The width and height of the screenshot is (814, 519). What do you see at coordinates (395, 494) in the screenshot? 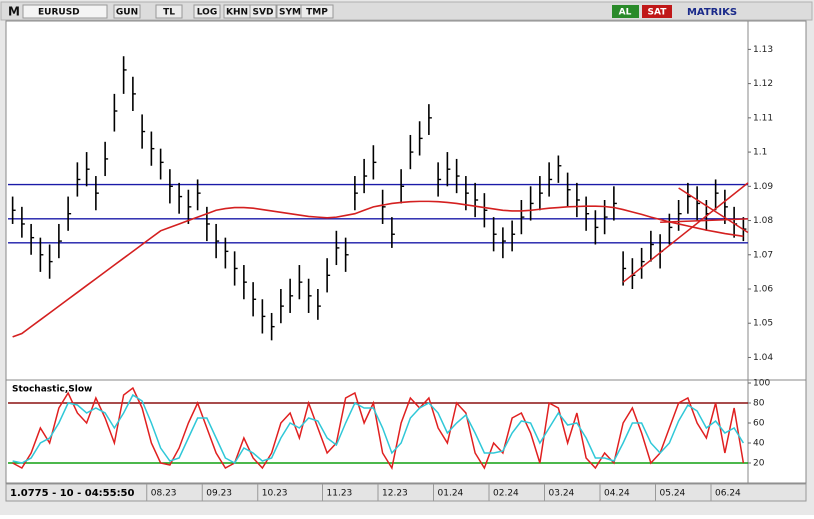
I see `x-tick-label: 12.23` at bounding box center [395, 494].